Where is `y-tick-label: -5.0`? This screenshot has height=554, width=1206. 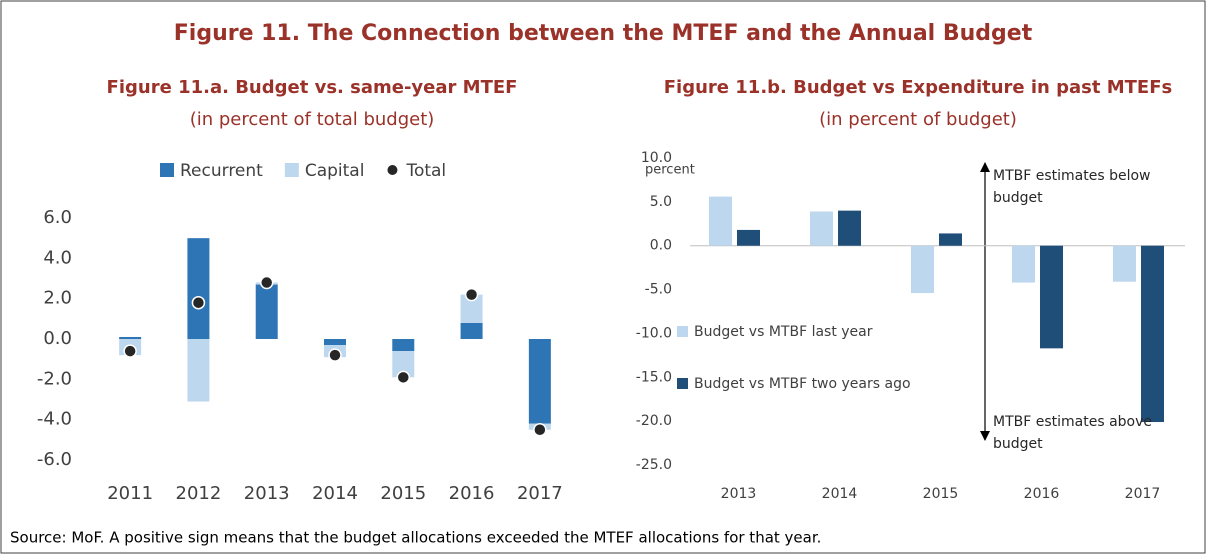 y-tick-label: -5.0 is located at coordinates (658, 290).